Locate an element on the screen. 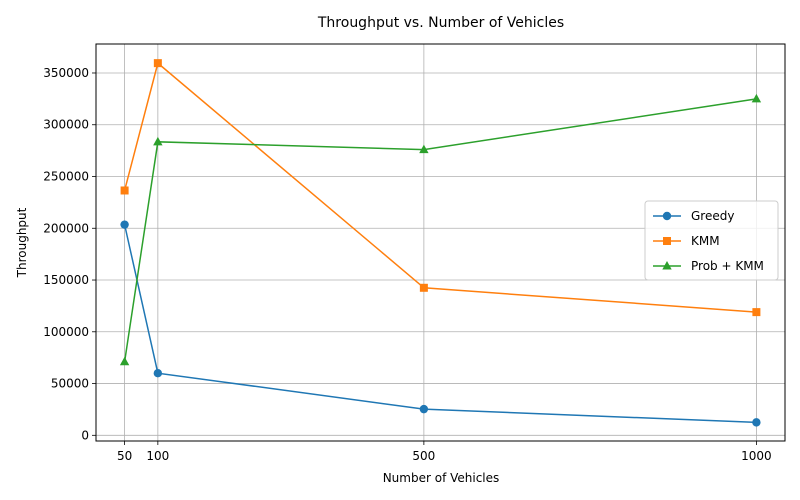 This screenshot has height=500, width=800. legend-box is located at coordinates (711, 240).